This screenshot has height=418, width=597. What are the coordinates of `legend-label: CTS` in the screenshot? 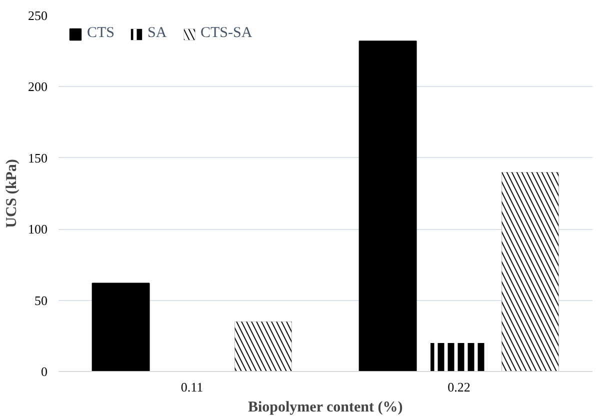 It's located at (101, 33).